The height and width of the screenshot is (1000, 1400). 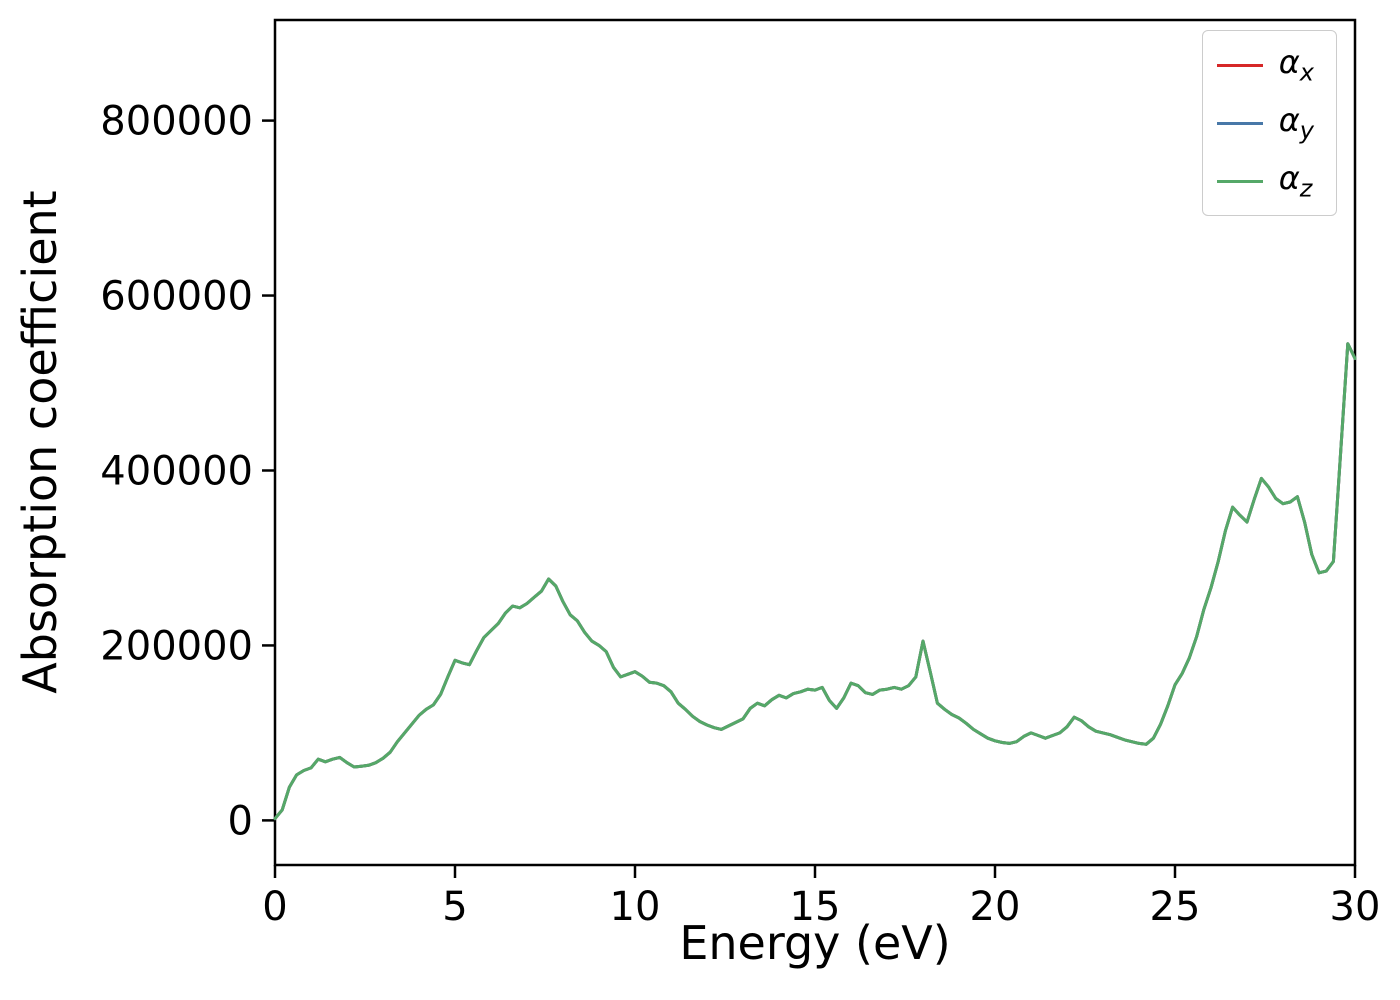 I want to click on legend-item-z: αz, so click(x=1265, y=181).